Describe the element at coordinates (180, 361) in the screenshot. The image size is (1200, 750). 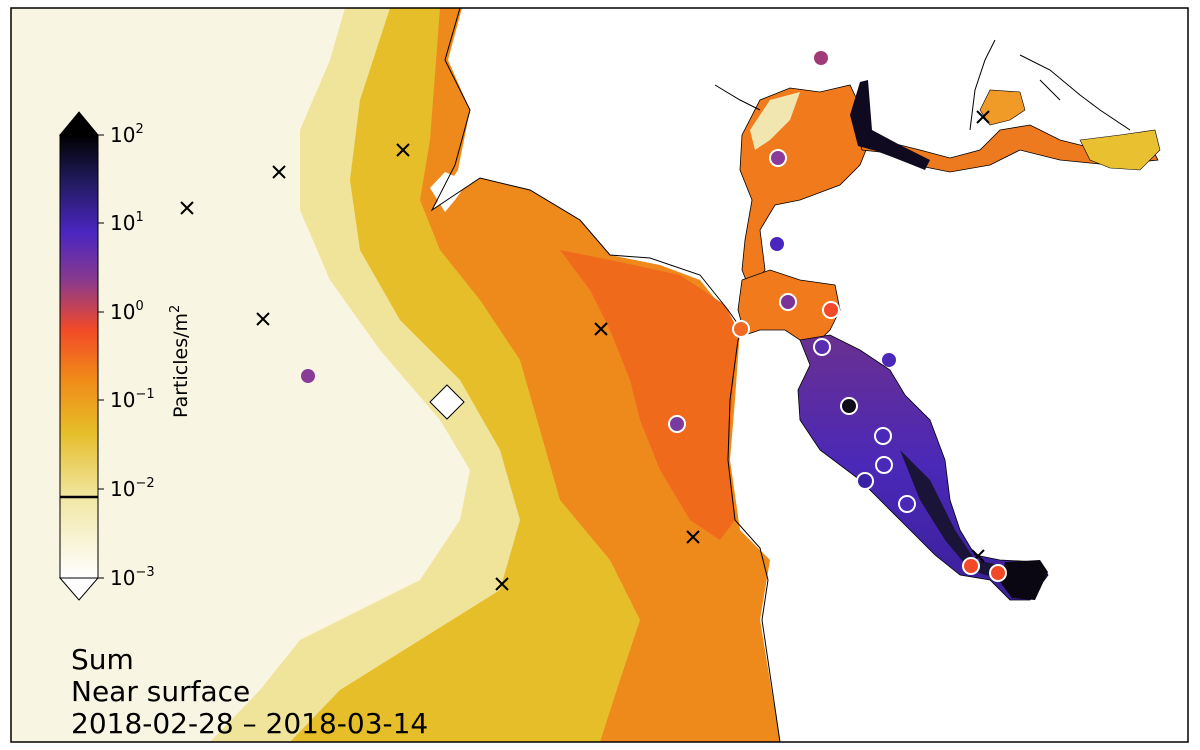
I see `colorbar-axis-label: Particles/m2` at that location.